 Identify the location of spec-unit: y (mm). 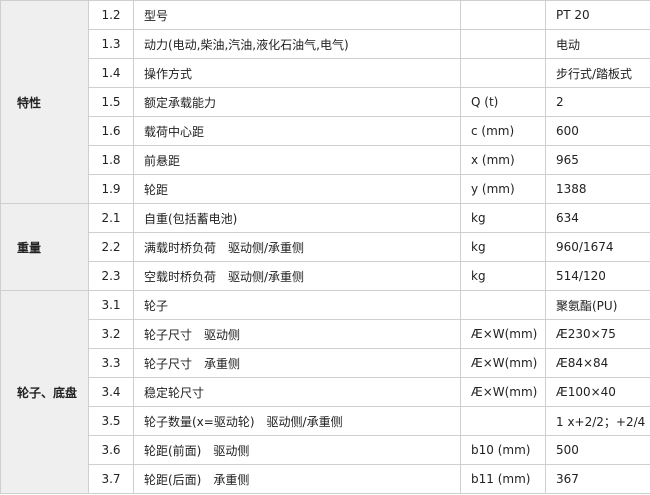
(503, 189).